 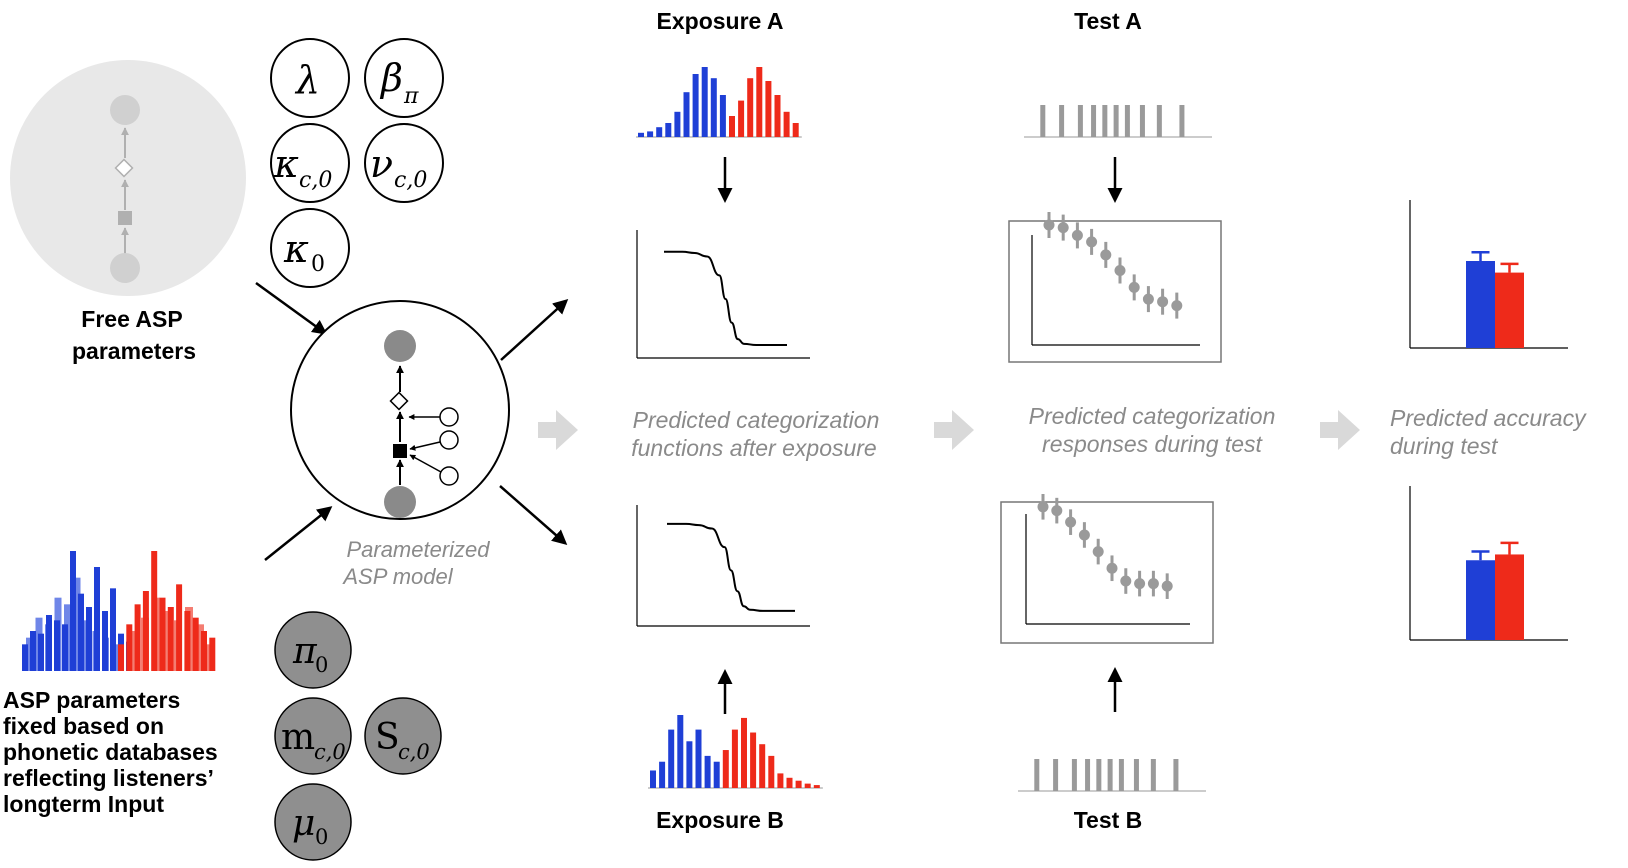 I want to click on model-square-node, so click(x=400, y=451).